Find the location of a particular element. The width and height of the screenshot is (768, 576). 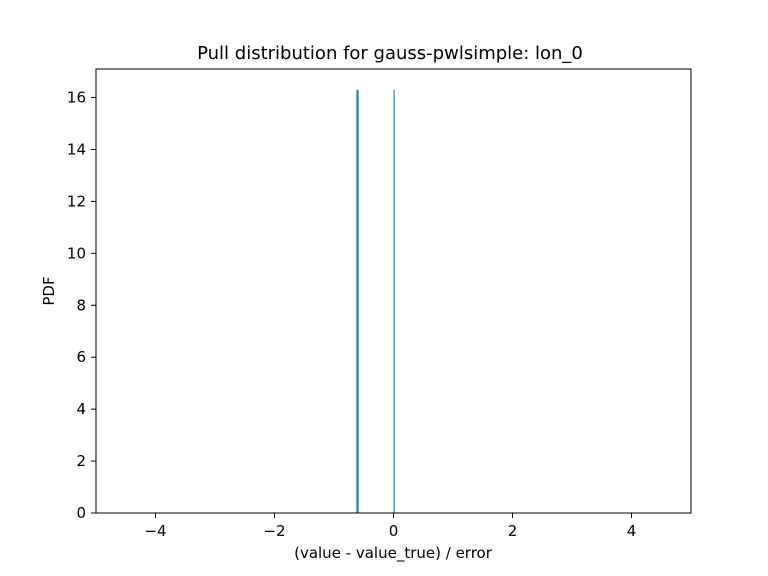

x-tick-label: −4 is located at coordinates (155, 531).